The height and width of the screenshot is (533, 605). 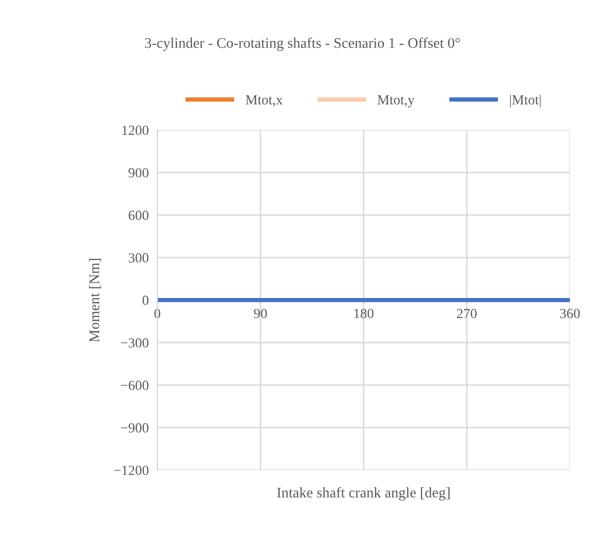 I want to click on x-axis-title: Intake shaft crank angle [deg], so click(x=363, y=494).